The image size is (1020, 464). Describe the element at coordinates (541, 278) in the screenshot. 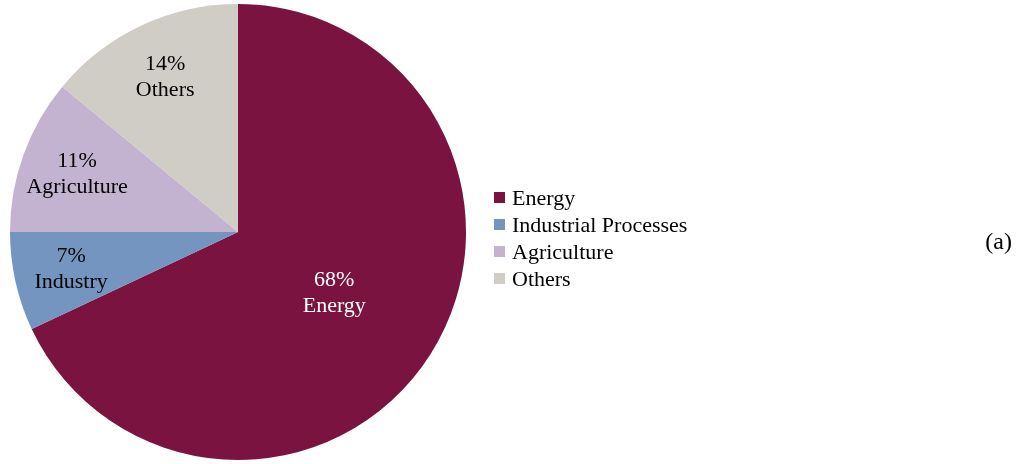

I see `legend-label: Others` at that location.